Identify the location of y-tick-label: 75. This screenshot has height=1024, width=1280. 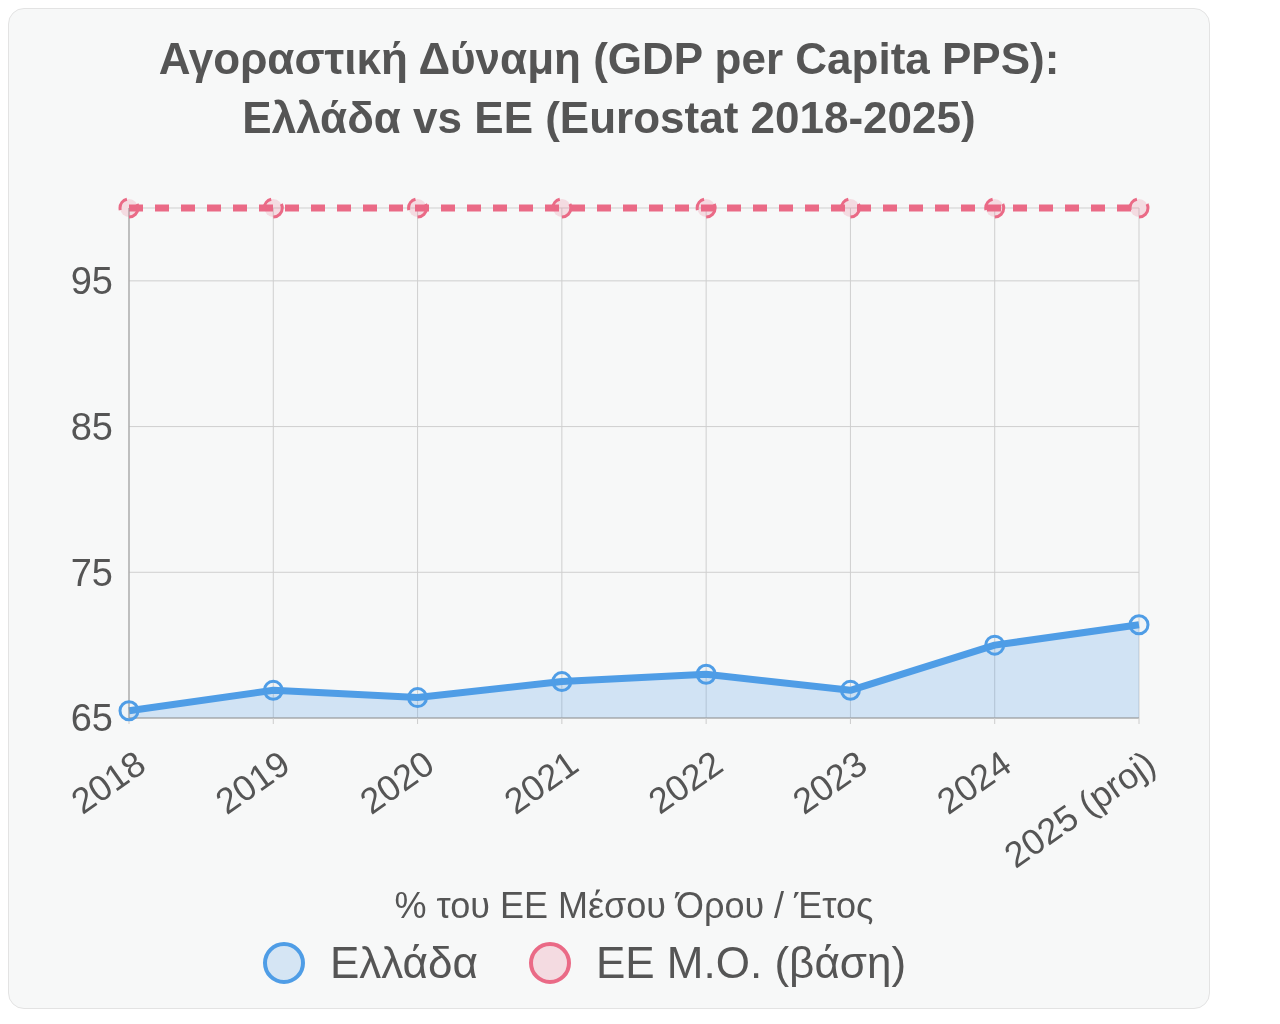
(91, 572).